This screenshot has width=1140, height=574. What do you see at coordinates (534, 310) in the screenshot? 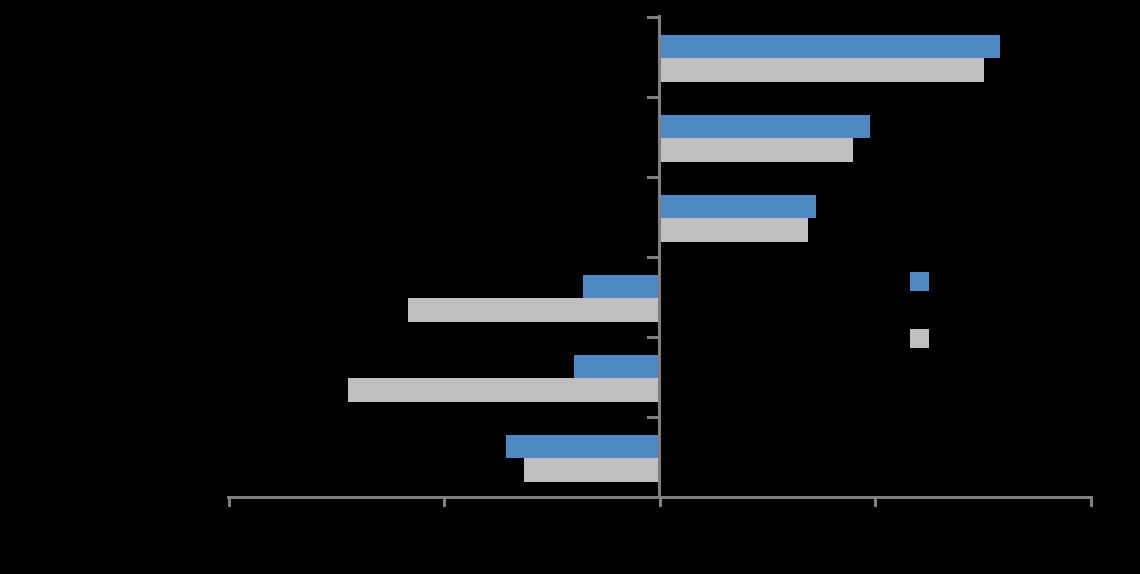
I see `bar-series1-cat3` at bounding box center [534, 310].